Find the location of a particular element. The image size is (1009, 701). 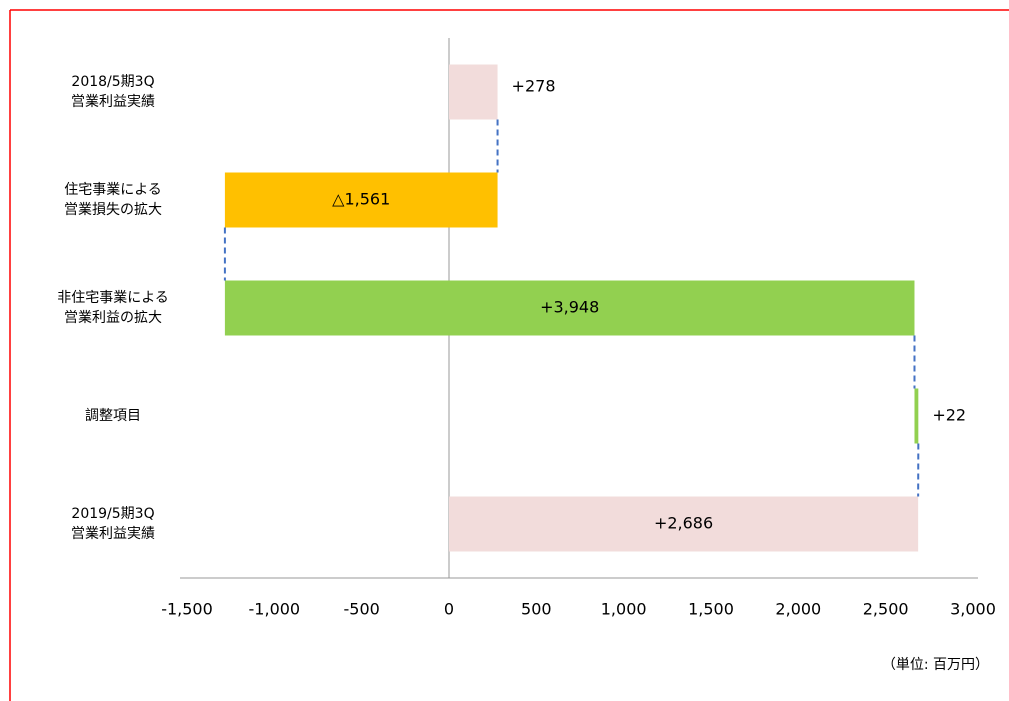

x-tick-label: 1,500 is located at coordinates (711, 609).